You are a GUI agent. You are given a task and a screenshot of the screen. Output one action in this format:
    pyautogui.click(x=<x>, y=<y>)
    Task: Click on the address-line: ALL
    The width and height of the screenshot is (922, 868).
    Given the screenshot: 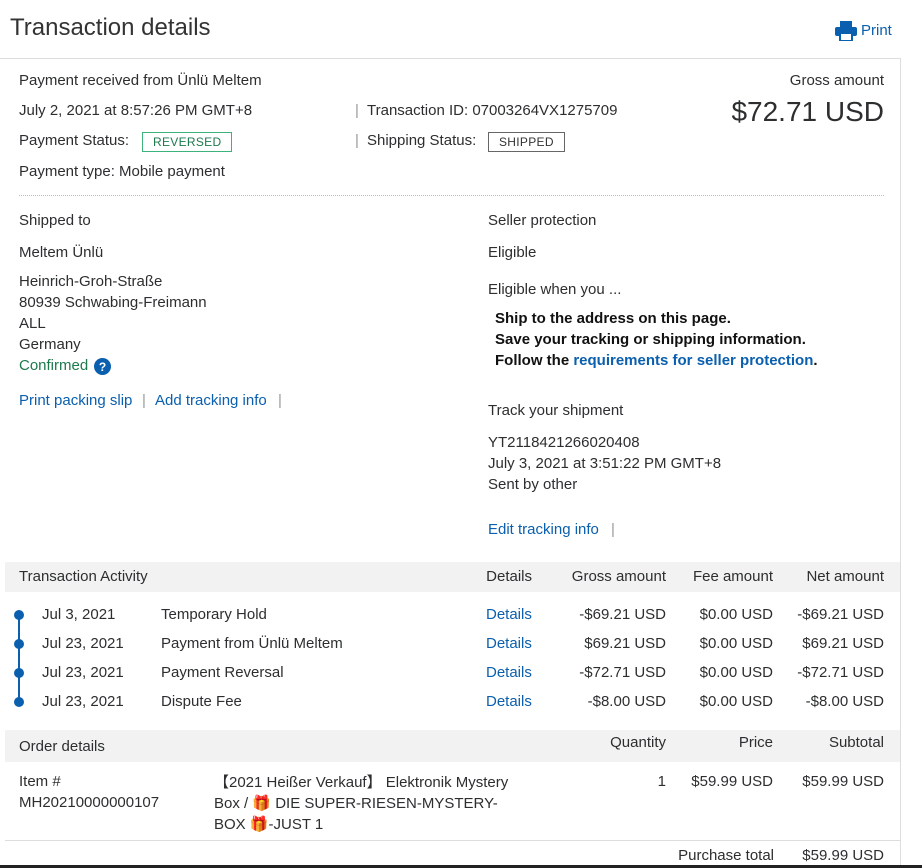 What is the action you would take?
    pyautogui.click(x=32, y=323)
    